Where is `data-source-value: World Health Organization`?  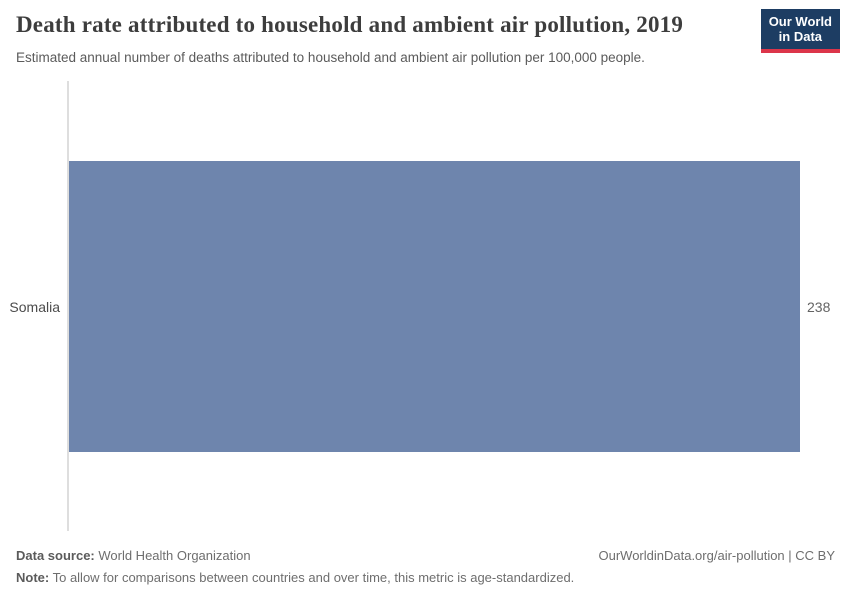 data-source-value: World Health Organization is located at coordinates (172, 555).